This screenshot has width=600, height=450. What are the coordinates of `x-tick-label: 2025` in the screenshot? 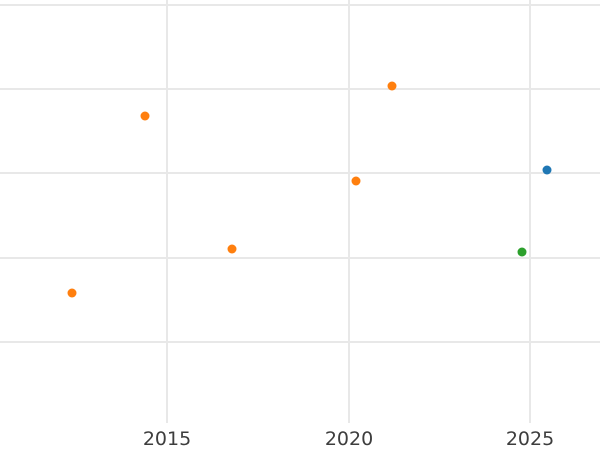 It's located at (530, 439).